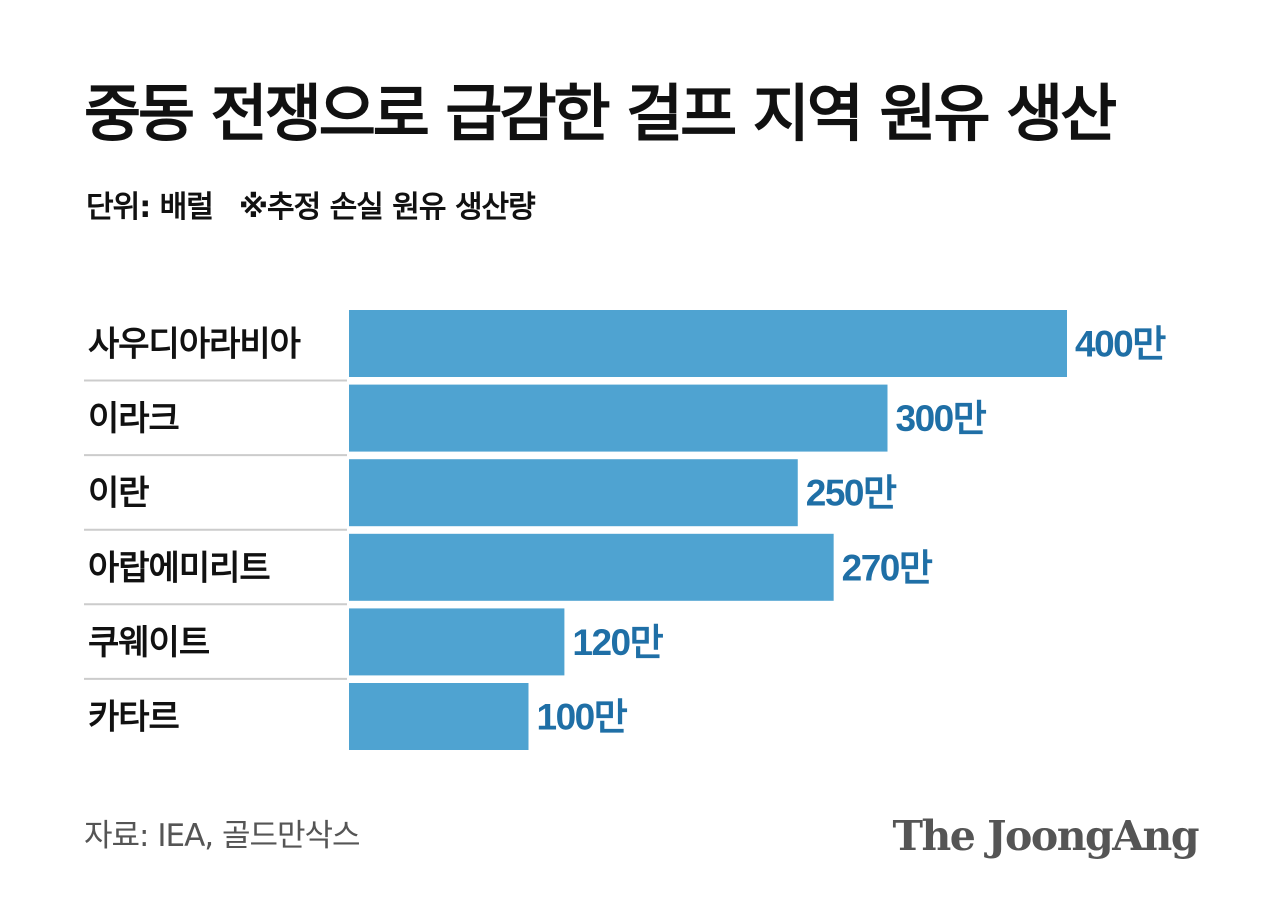  I want to click on category-label: 쿠웨이트, so click(149, 643).